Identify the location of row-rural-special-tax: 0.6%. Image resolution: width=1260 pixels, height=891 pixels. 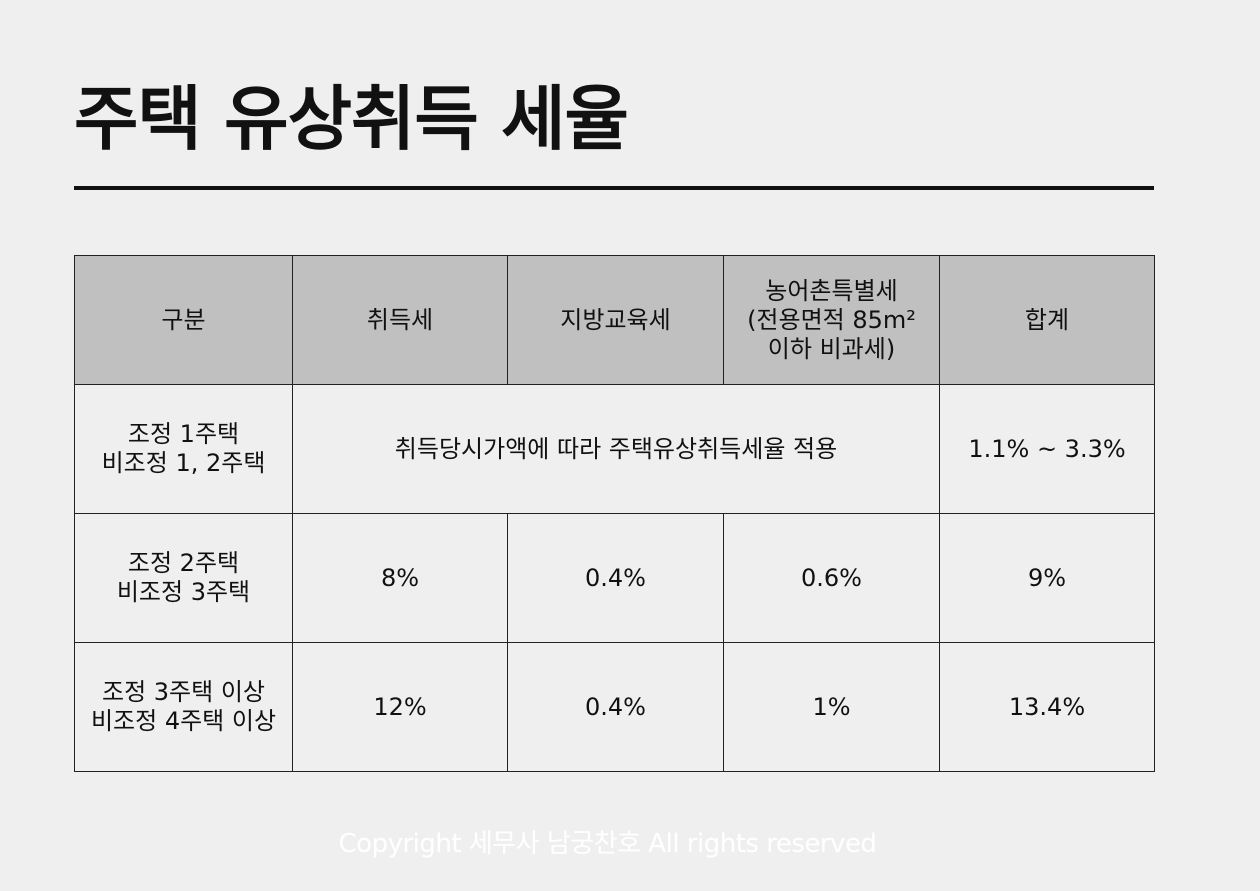
(831, 578).